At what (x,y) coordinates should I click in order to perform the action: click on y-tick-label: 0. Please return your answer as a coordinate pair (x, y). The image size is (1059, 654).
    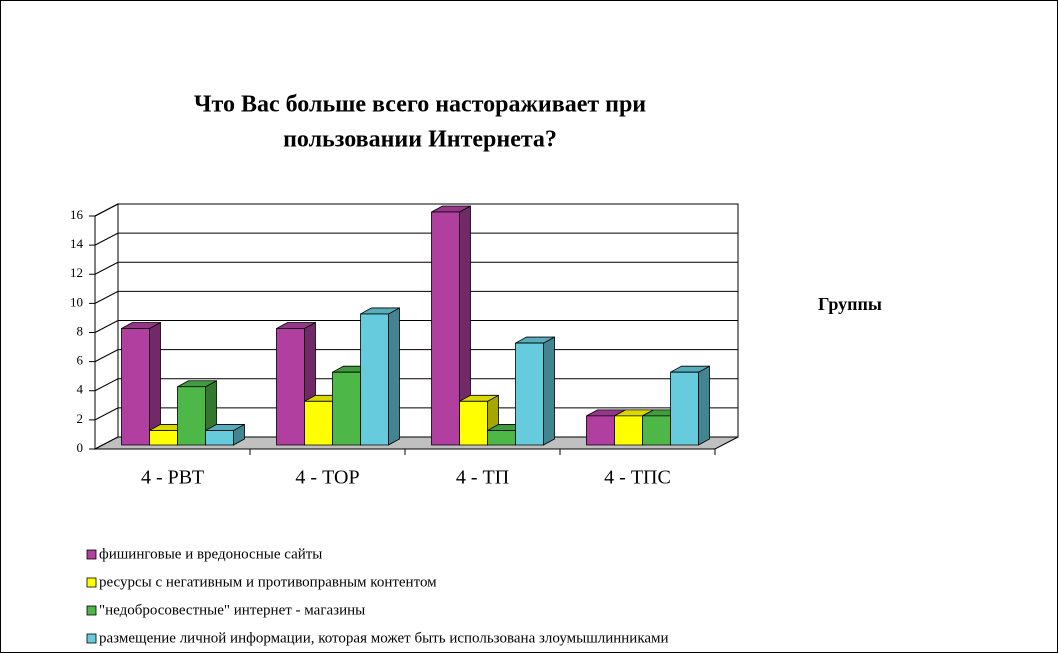
    Looking at the image, I should click on (80, 447).